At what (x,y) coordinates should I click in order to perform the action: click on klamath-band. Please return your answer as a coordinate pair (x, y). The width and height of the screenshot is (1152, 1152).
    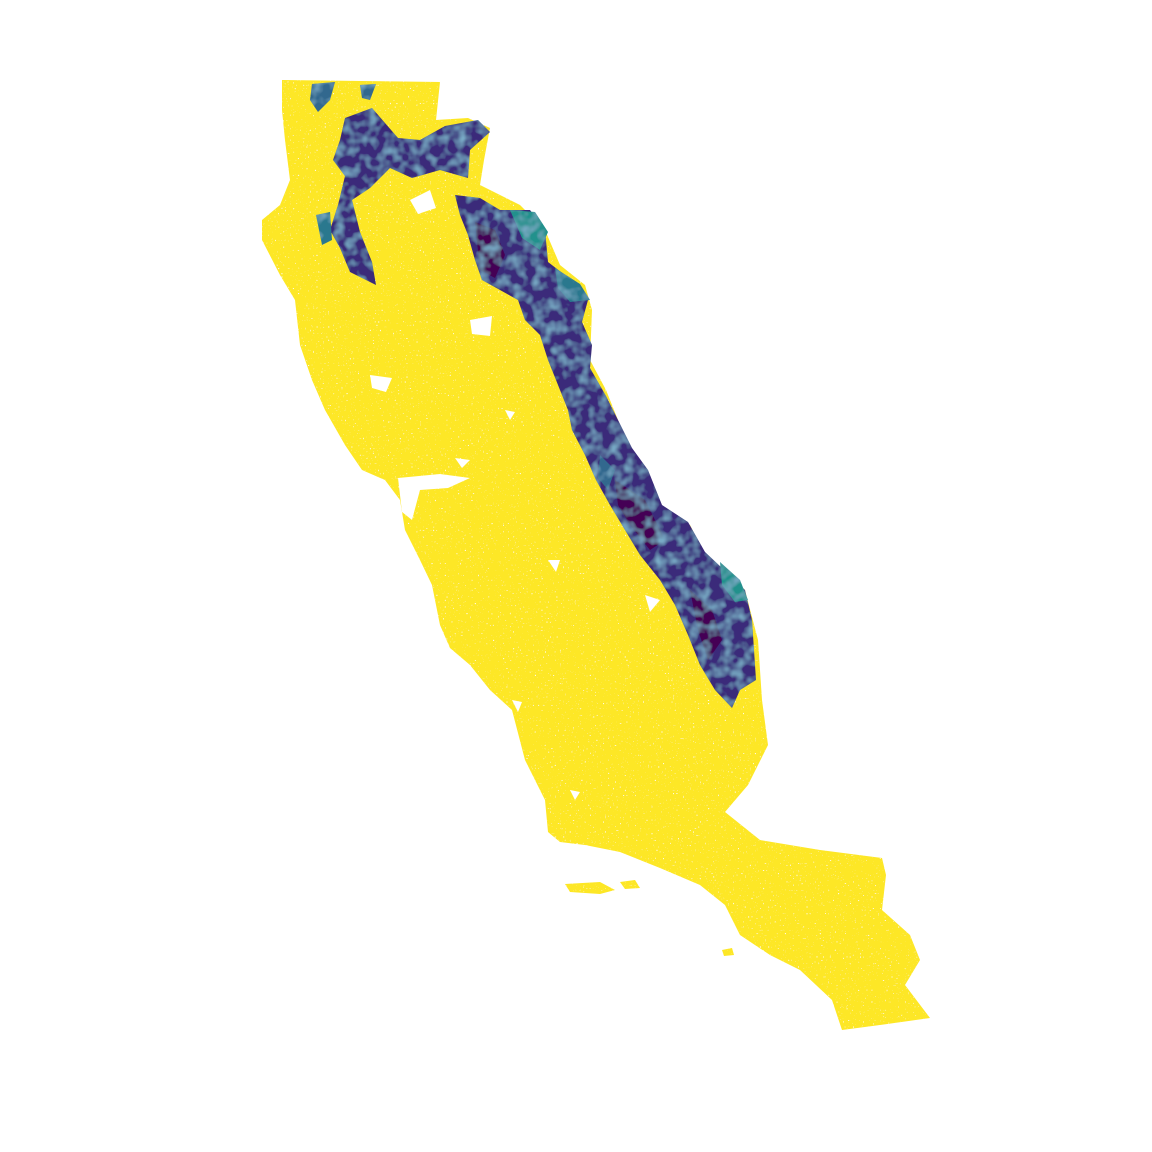
    Looking at the image, I should click on (400, 183).